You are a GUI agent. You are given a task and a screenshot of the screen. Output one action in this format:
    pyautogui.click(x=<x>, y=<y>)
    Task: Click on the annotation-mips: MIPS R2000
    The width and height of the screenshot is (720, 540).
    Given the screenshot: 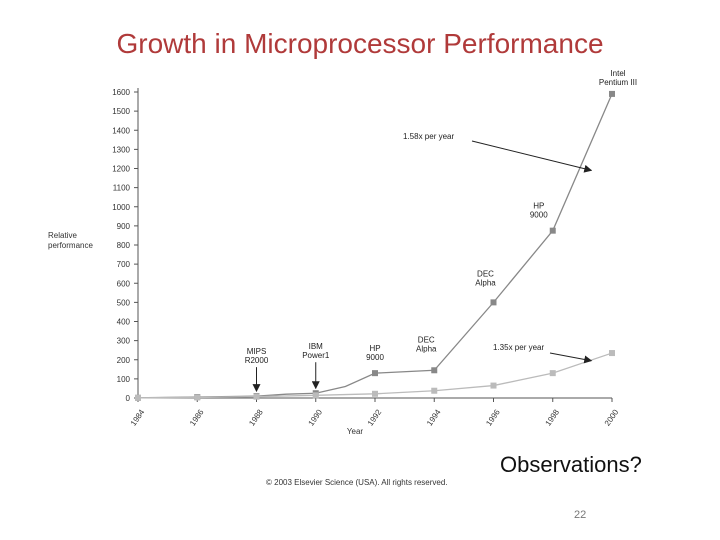 What is the action you would take?
    pyautogui.click(x=257, y=356)
    